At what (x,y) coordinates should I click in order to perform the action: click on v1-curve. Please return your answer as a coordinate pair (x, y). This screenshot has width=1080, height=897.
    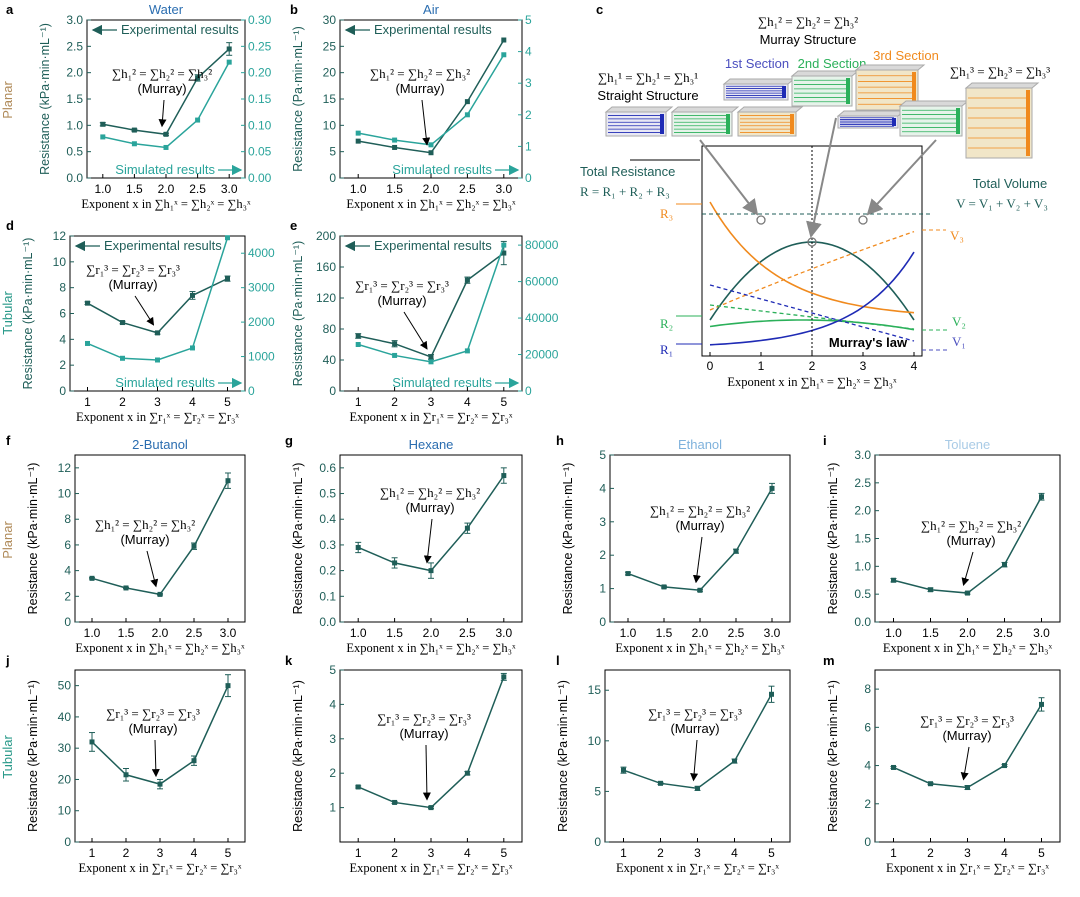
    Looking at the image, I should click on (812, 313).